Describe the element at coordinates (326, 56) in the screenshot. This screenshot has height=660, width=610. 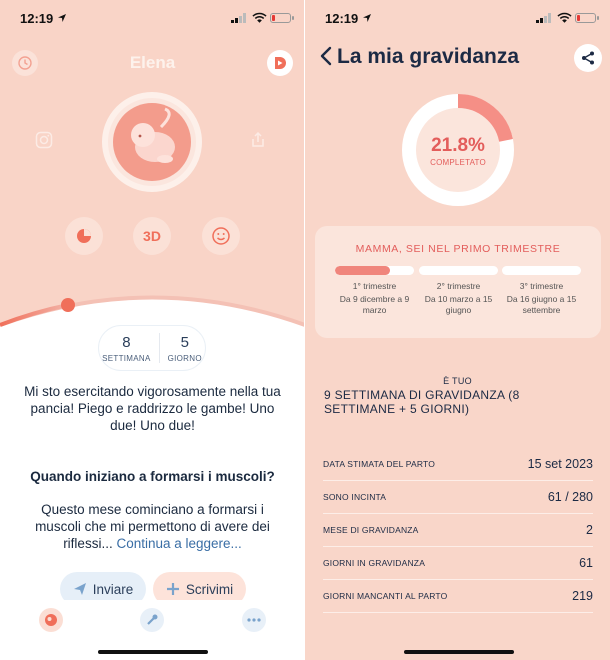
I see `back-chevron-icon` at that location.